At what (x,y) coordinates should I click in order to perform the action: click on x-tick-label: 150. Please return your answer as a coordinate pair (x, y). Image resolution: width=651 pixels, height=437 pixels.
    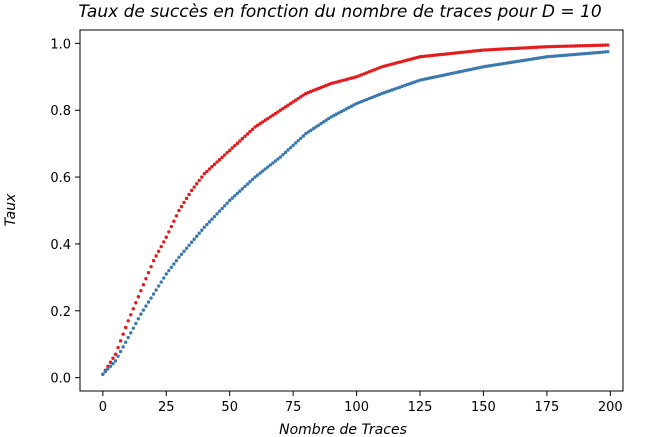
    Looking at the image, I should click on (483, 407).